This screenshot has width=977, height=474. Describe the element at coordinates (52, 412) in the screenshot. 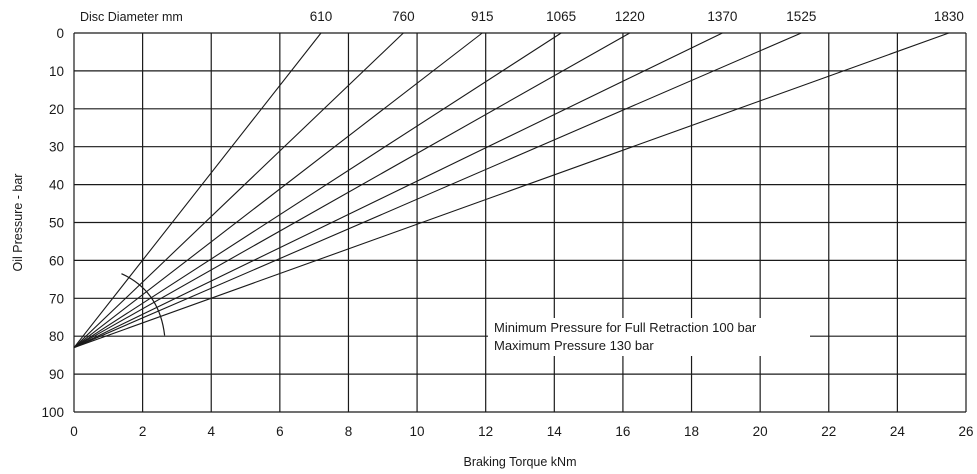

I see `y-tick-label-100: 100` at that location.